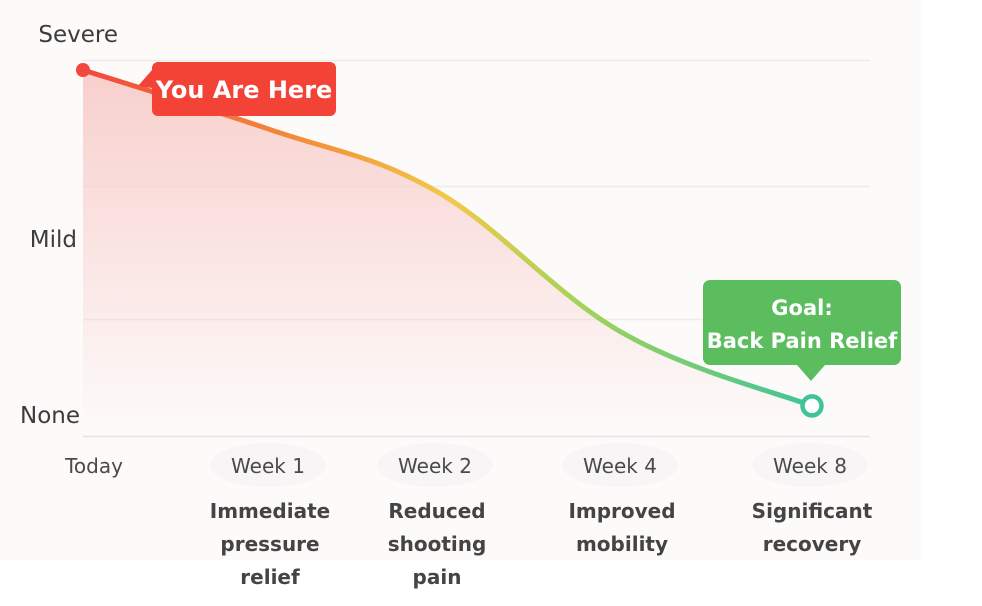  What do you see at coordinates (802, 322) in the screenshot?
I see `goal-callout` at bounding box center [802, 322].